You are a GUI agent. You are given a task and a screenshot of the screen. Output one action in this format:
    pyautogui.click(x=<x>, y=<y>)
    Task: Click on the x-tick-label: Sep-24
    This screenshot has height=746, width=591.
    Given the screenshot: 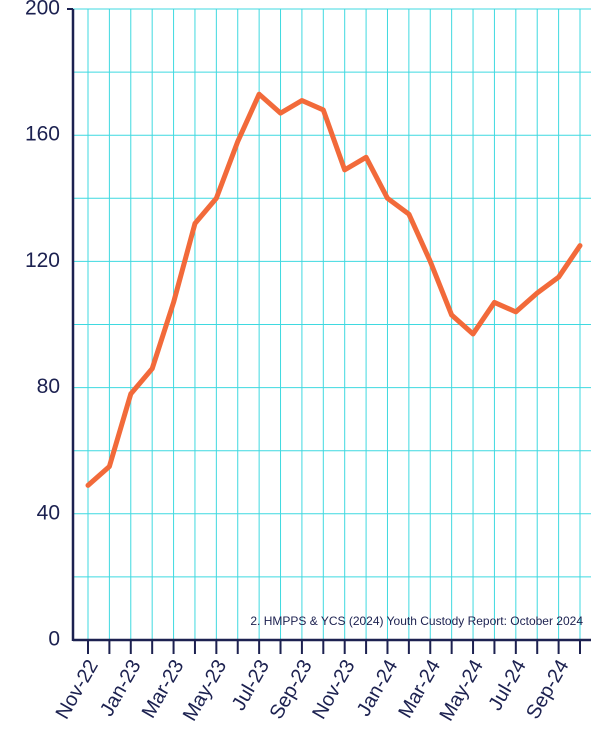 What is the action you would take?
    pyautogui.click(x=547, y=689)
    